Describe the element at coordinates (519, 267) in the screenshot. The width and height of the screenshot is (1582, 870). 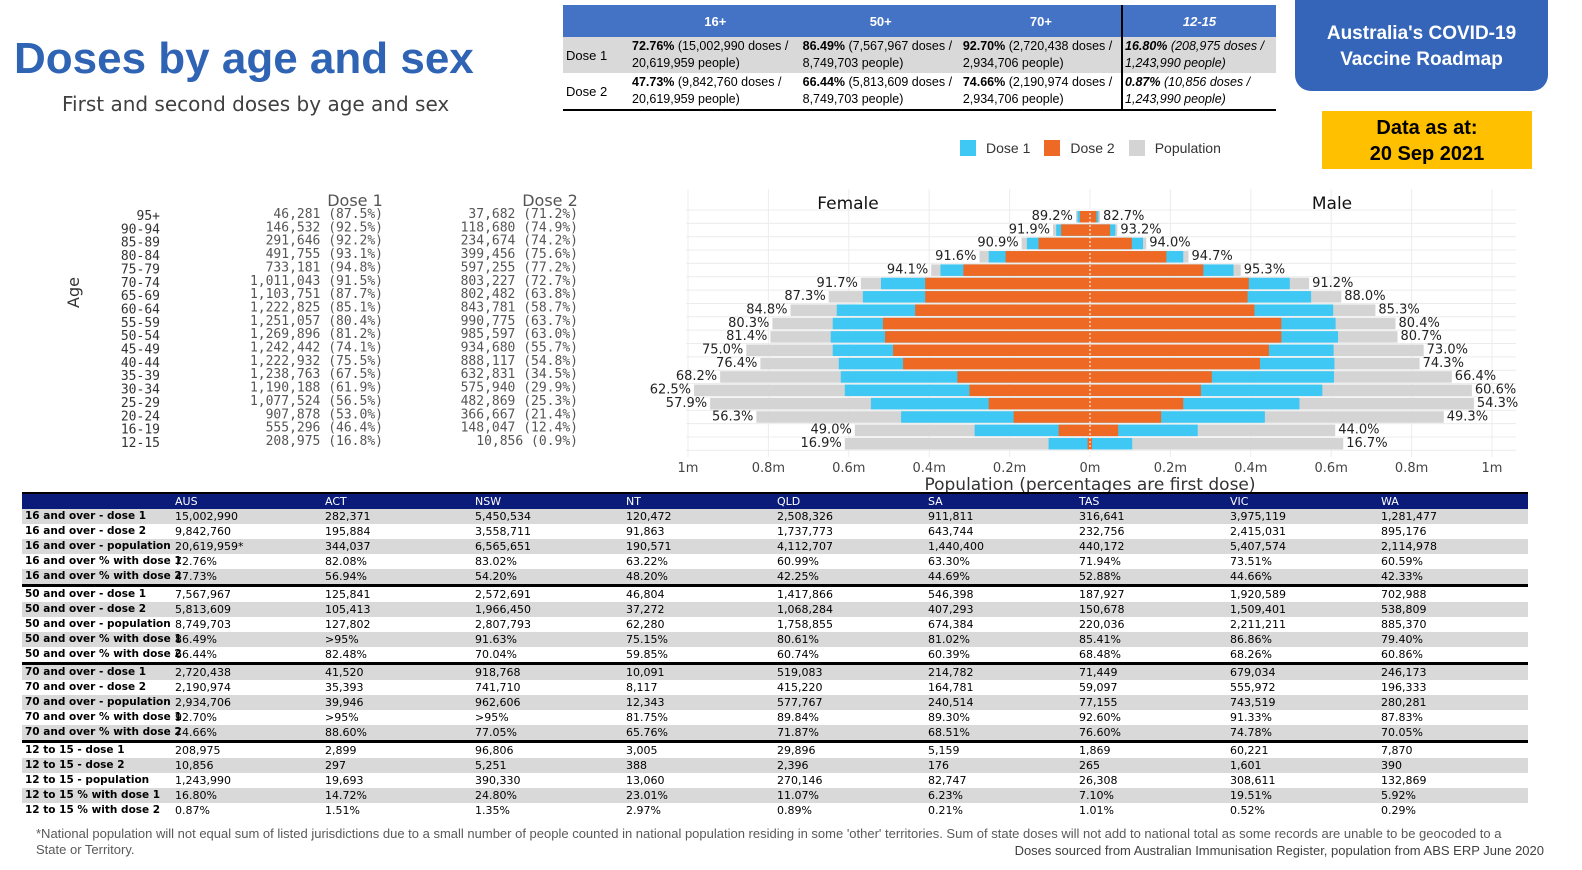
I see `dose2-value: 597,255 (77.2%)` at that location.